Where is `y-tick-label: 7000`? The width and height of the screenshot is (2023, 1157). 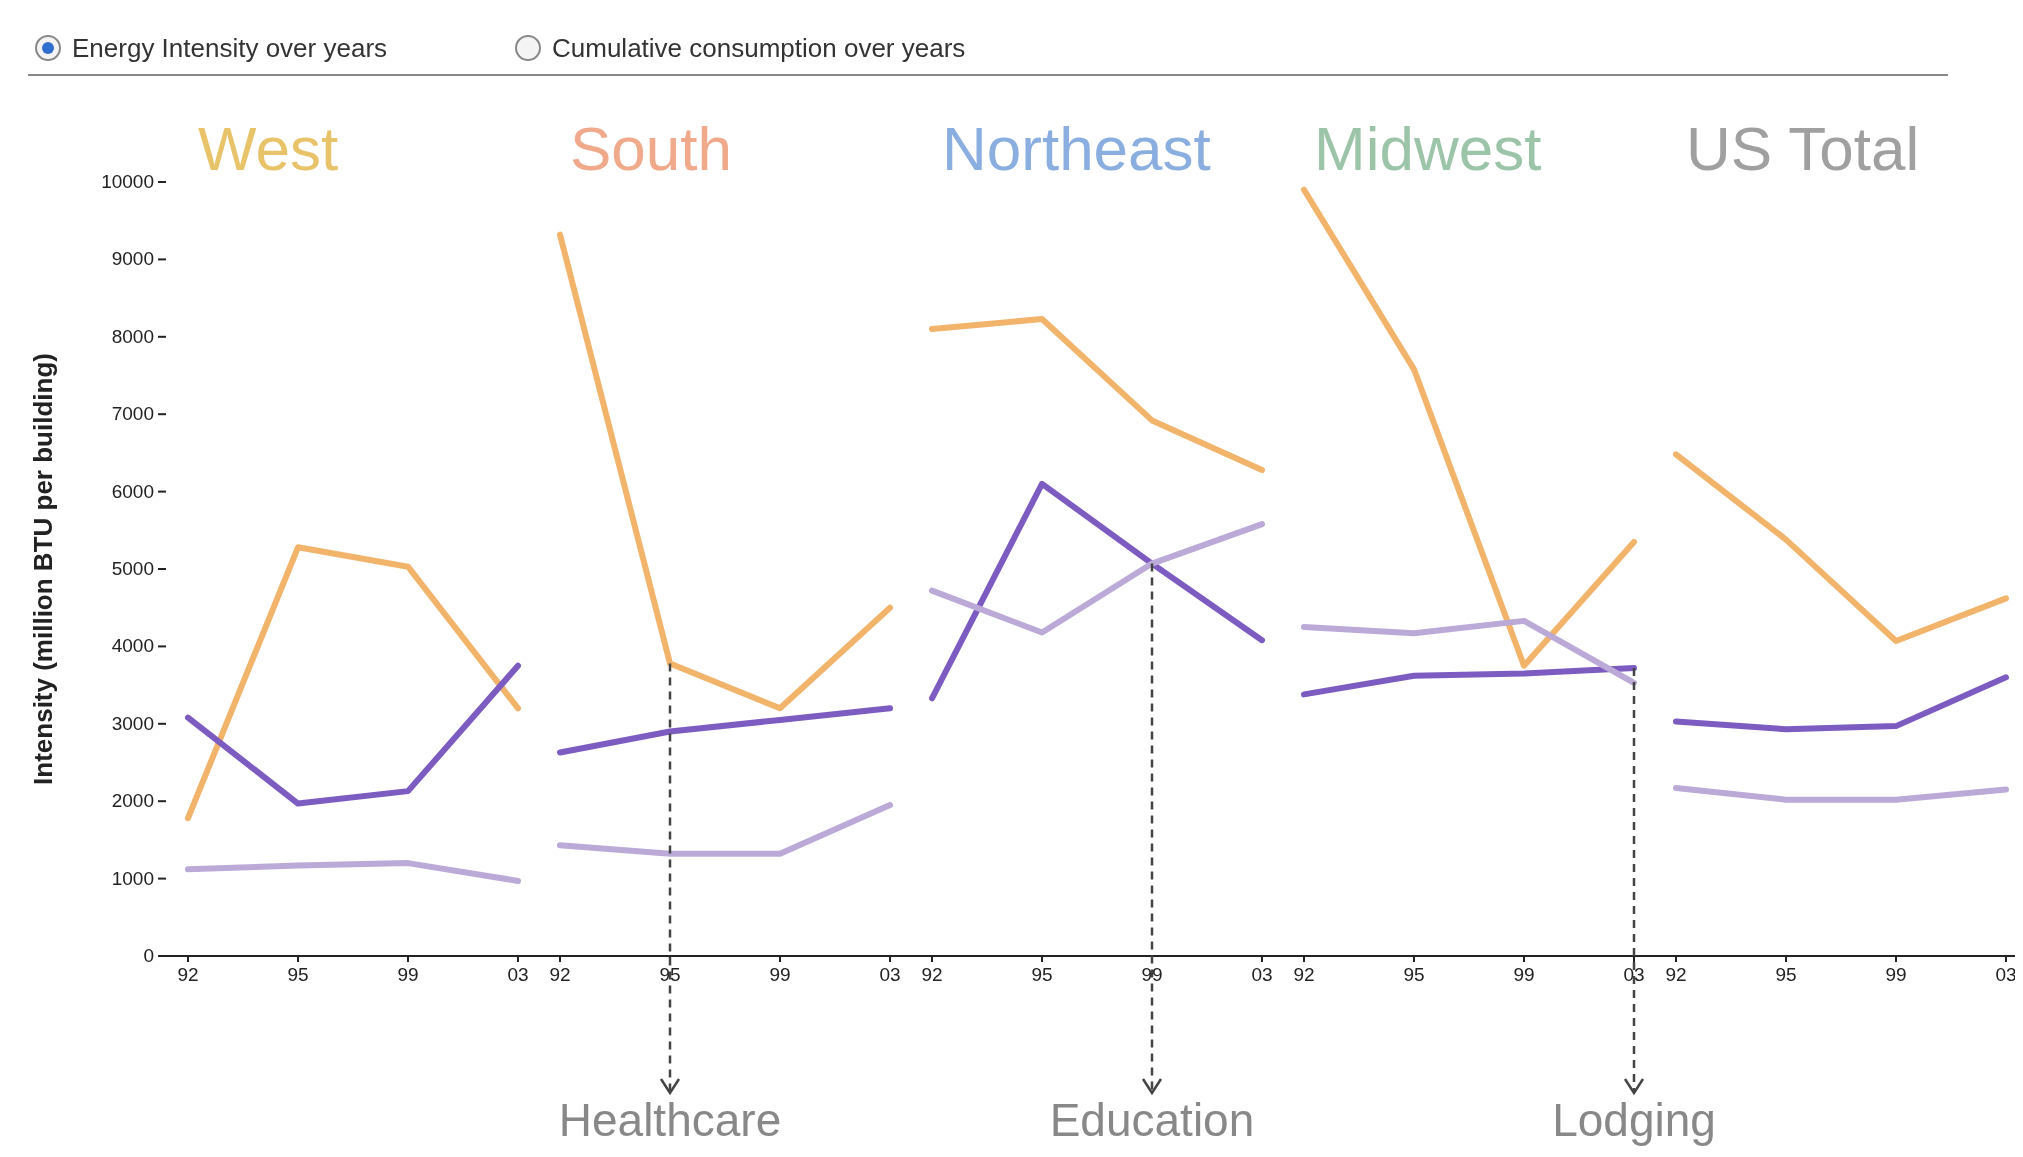 y-tick-label: 7000 is located at coordinates (132, 414).